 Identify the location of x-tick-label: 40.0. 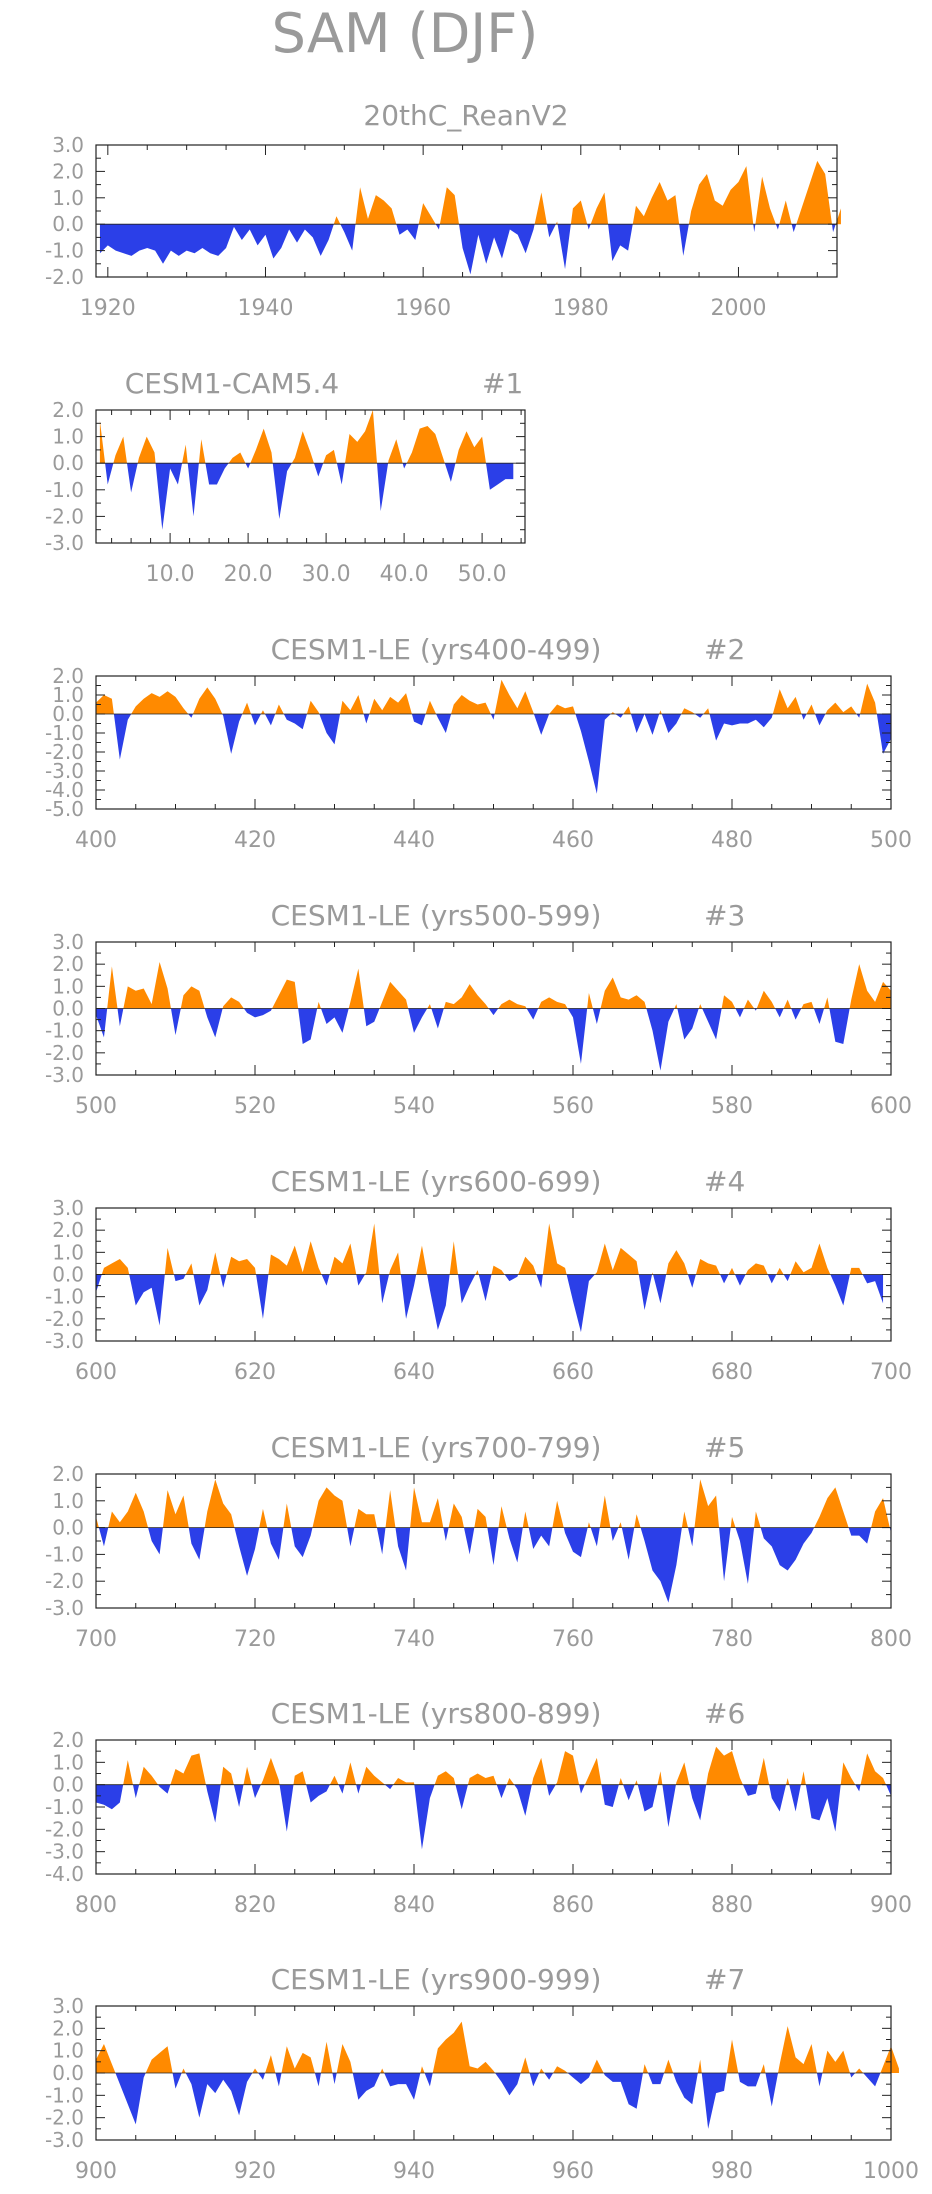
(404, 574).